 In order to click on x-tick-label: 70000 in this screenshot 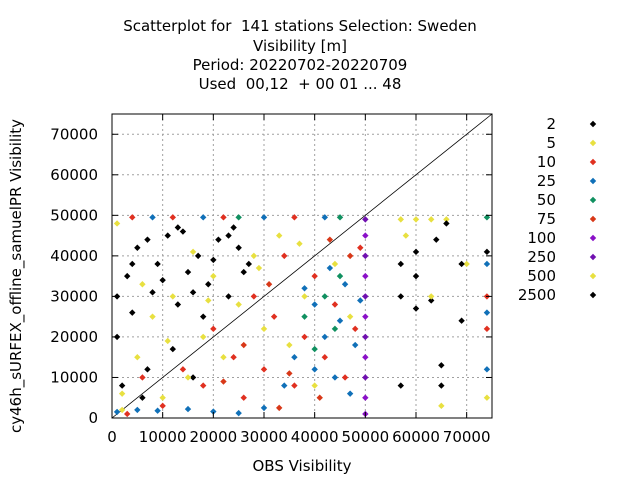, I will do `click(467, 437)`.